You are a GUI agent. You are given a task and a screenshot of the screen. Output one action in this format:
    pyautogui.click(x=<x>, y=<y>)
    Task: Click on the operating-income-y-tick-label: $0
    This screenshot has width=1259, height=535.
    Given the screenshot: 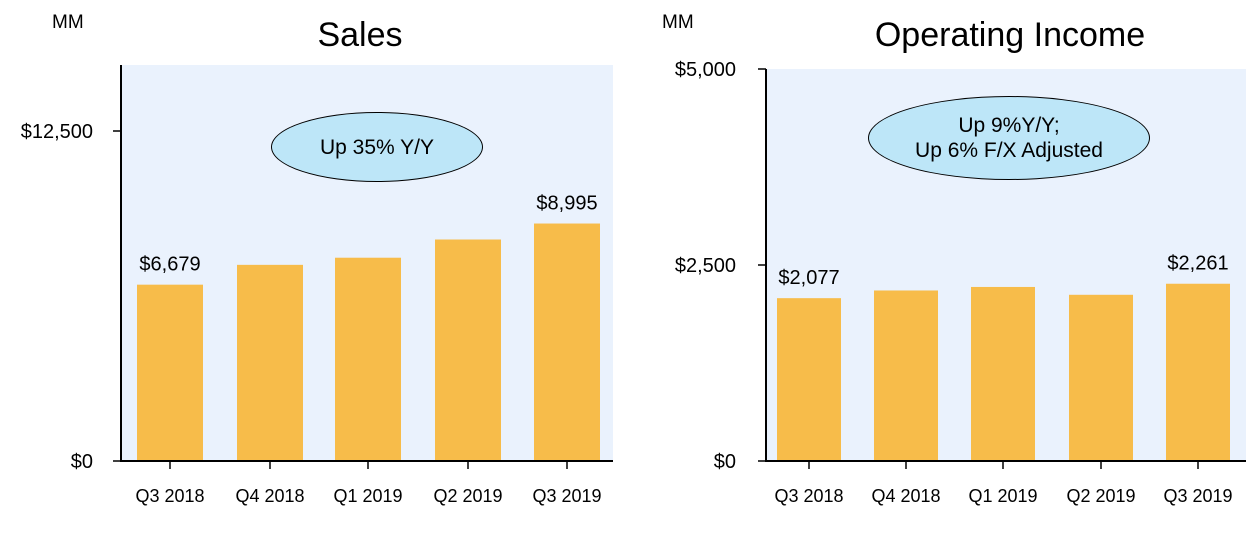 What is the action you would take?
    pyautogui.click(x=725, y=462)
    